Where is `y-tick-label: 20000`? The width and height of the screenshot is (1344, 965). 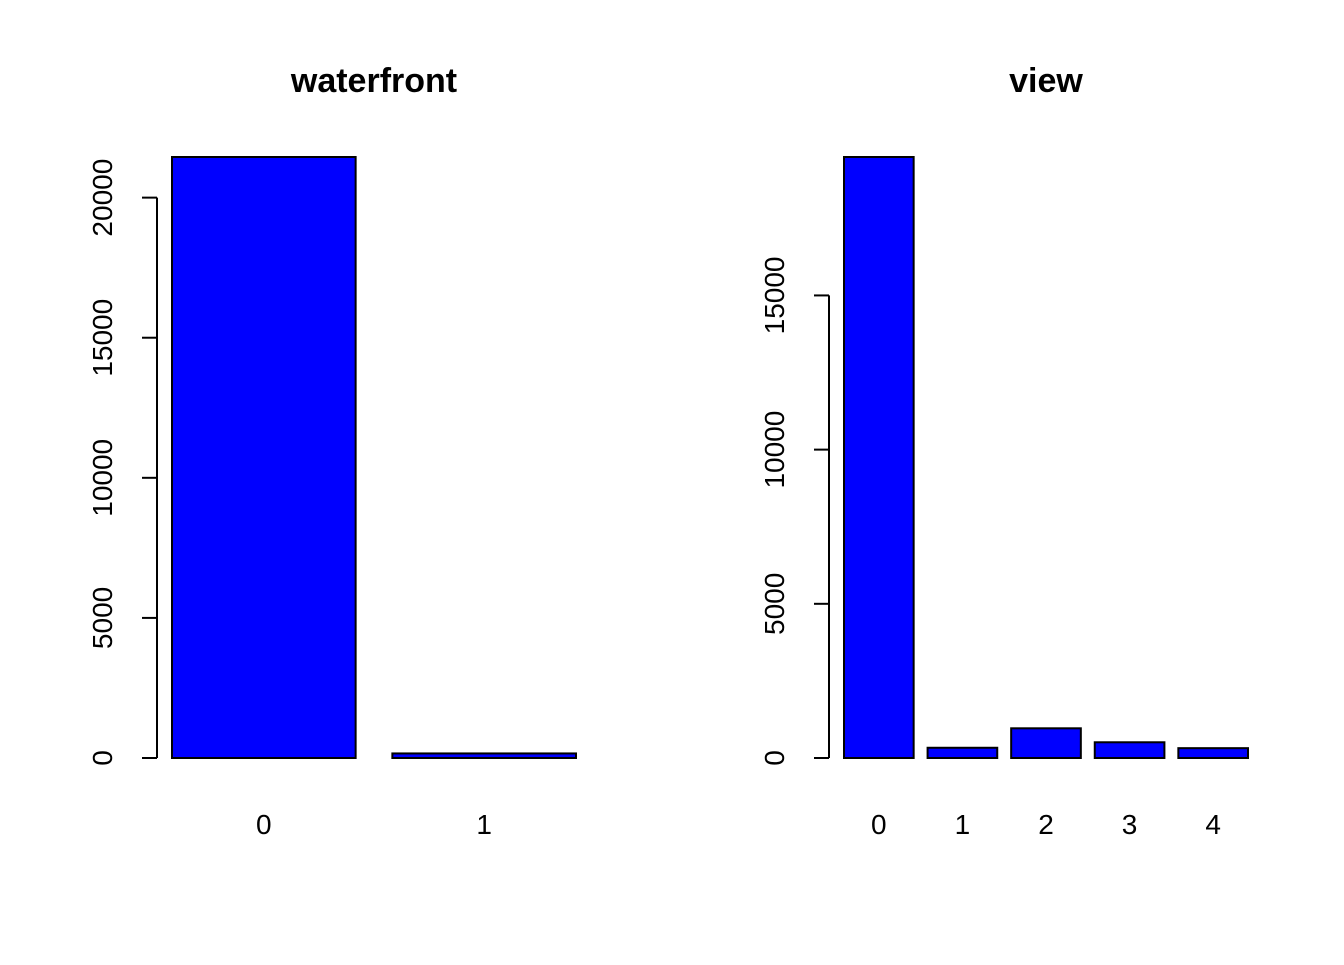 y-tick-label: 20000 is located at coordinates (102, 198).